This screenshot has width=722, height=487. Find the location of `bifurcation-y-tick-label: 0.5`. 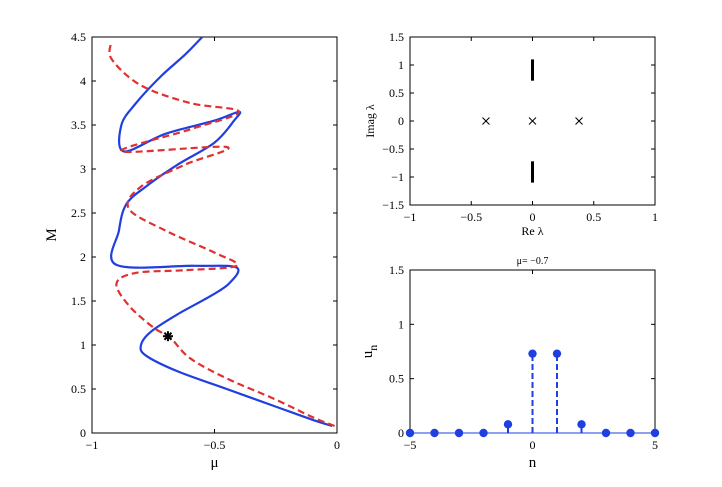

bifurcation-y-tick-label: 0.5 is located at coordinates (78, 389).